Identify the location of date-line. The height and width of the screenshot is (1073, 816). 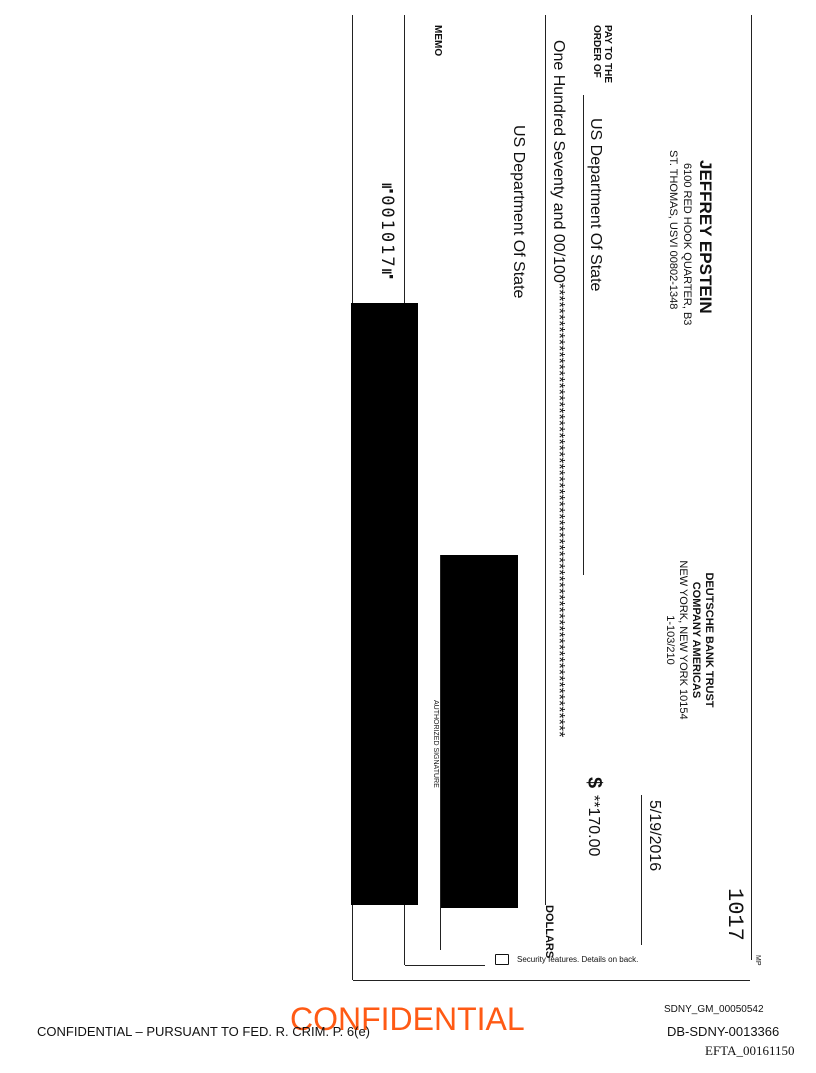
(641, 870).